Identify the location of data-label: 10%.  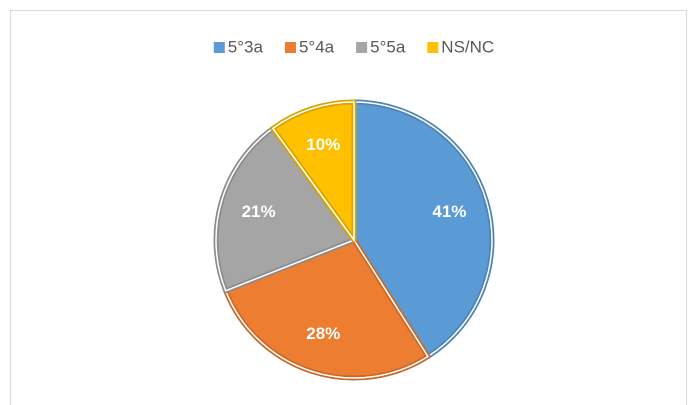
(323, 144).